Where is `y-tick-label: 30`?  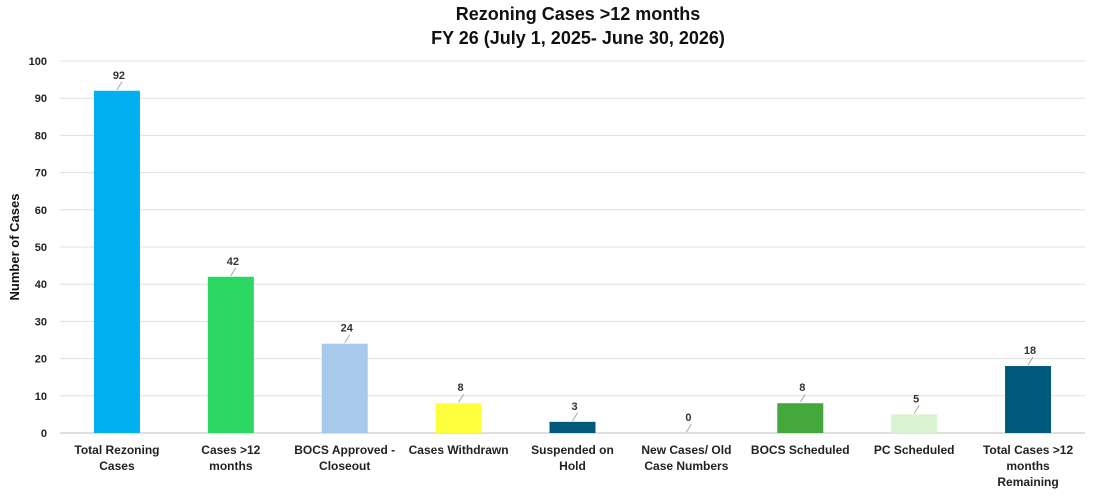
y-tick-label: 30 is located at coordinates (41, 322).